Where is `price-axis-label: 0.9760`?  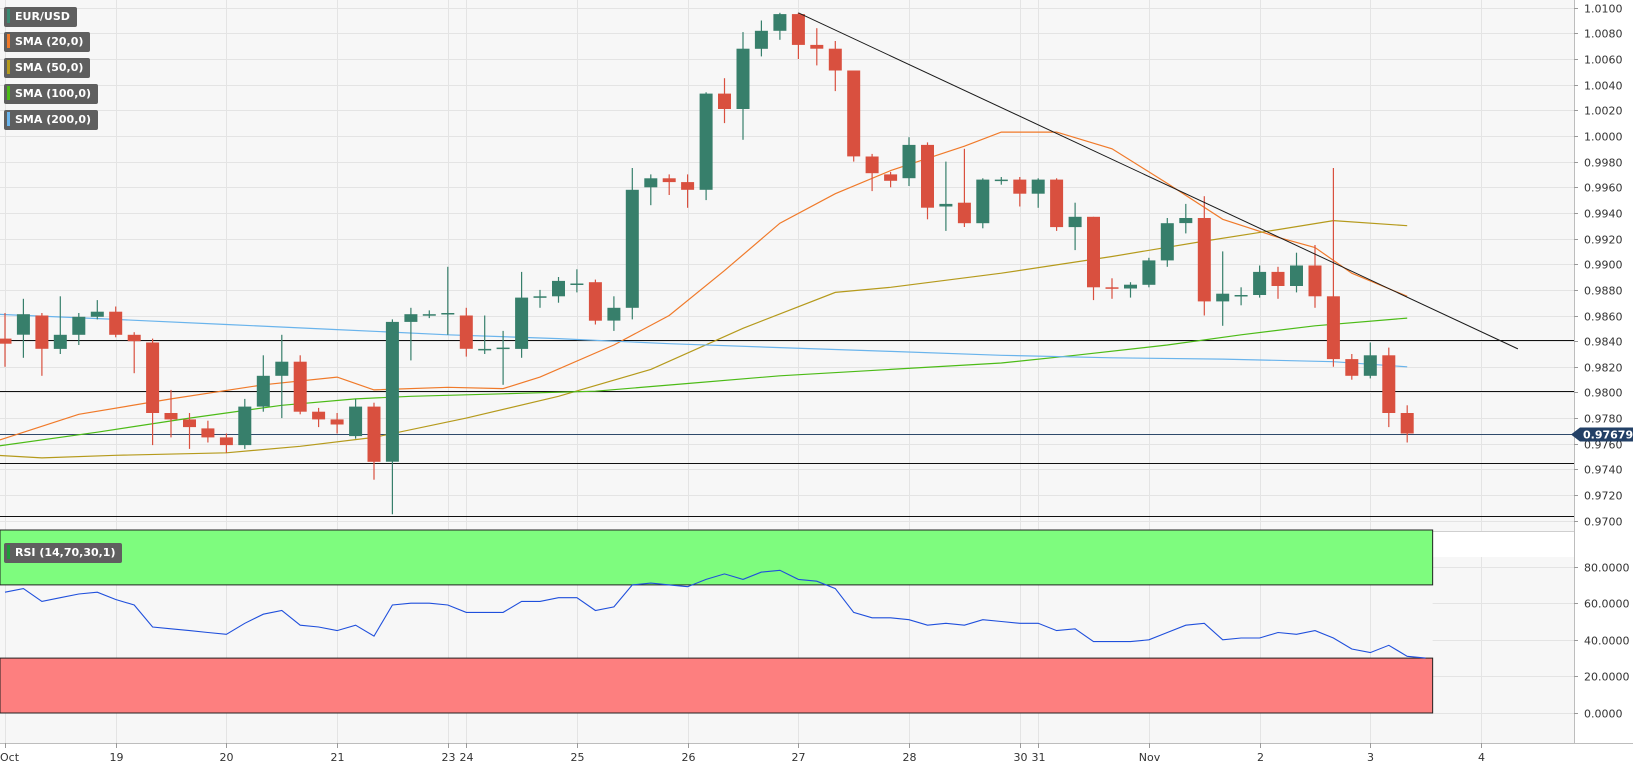
price-axis-label: 0.9760 is located at coordinates (1603, 445).